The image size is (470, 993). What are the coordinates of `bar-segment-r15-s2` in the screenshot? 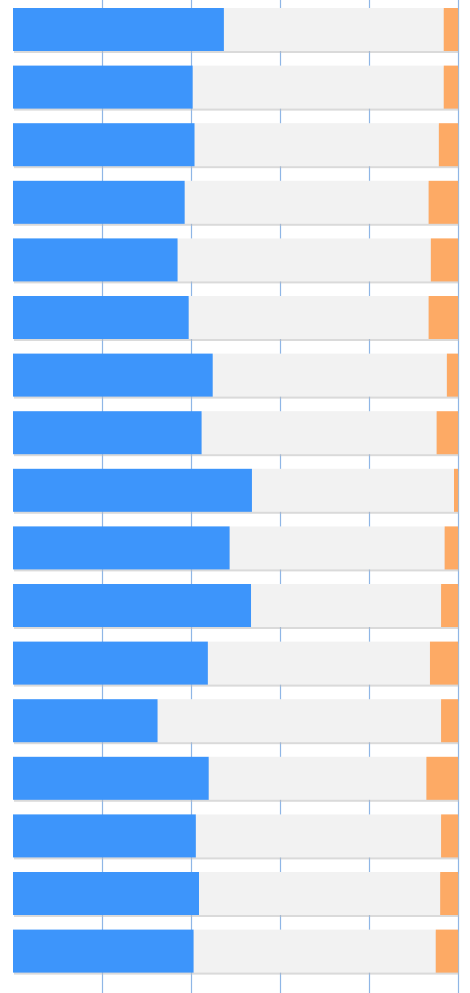 It's located at (449, 893).